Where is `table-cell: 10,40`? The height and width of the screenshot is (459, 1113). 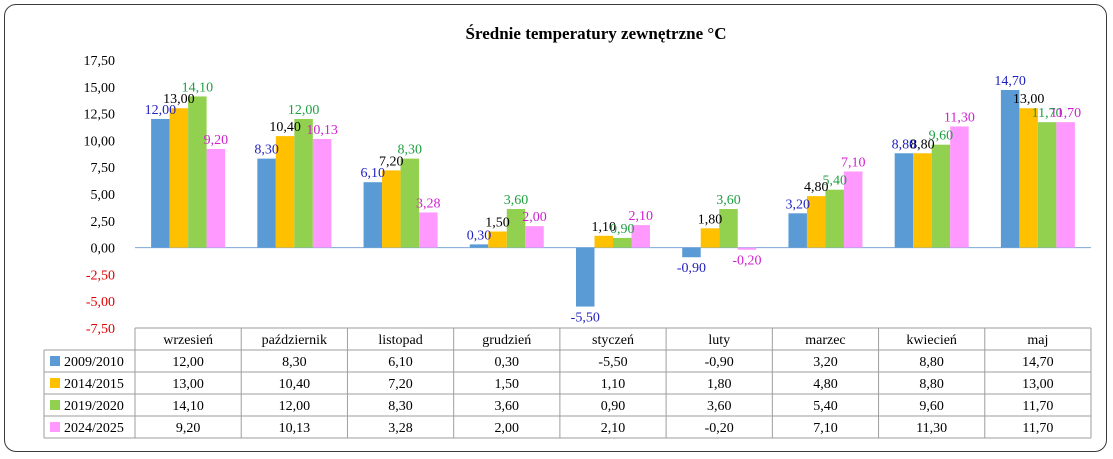 table-cell: 10,40 is located at coordinates (295, 384).